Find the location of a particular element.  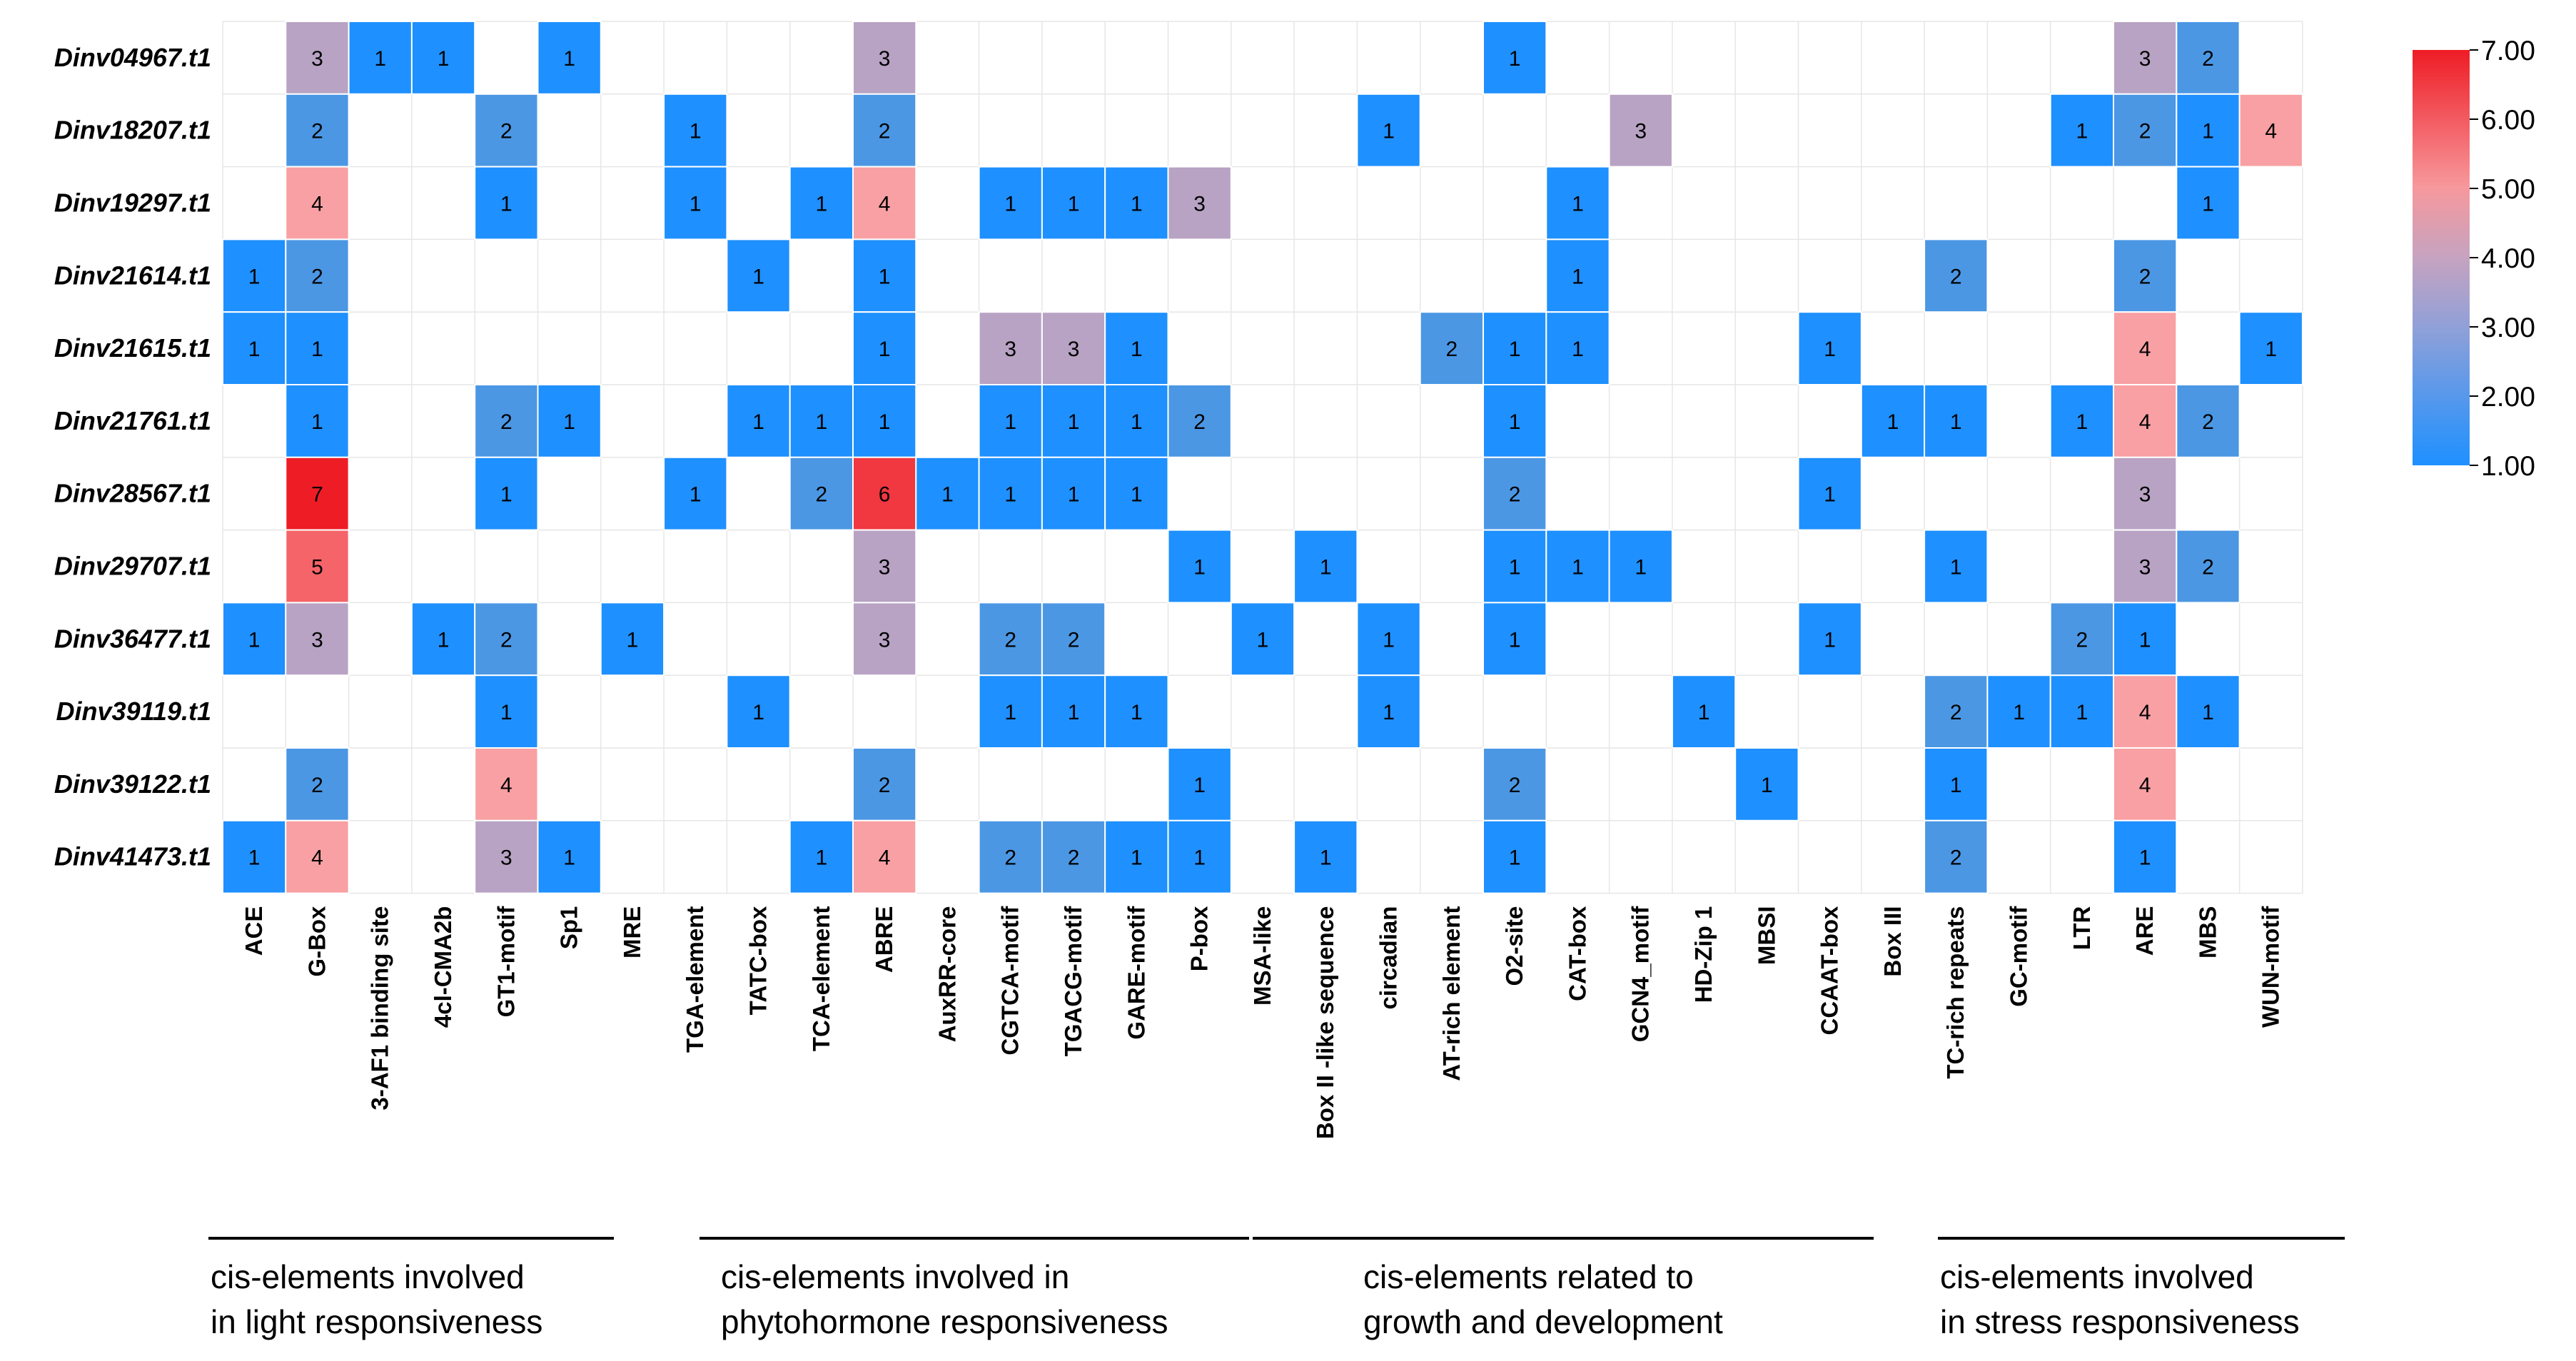

column-label: Sp1 is located at coordinates (569, 928).